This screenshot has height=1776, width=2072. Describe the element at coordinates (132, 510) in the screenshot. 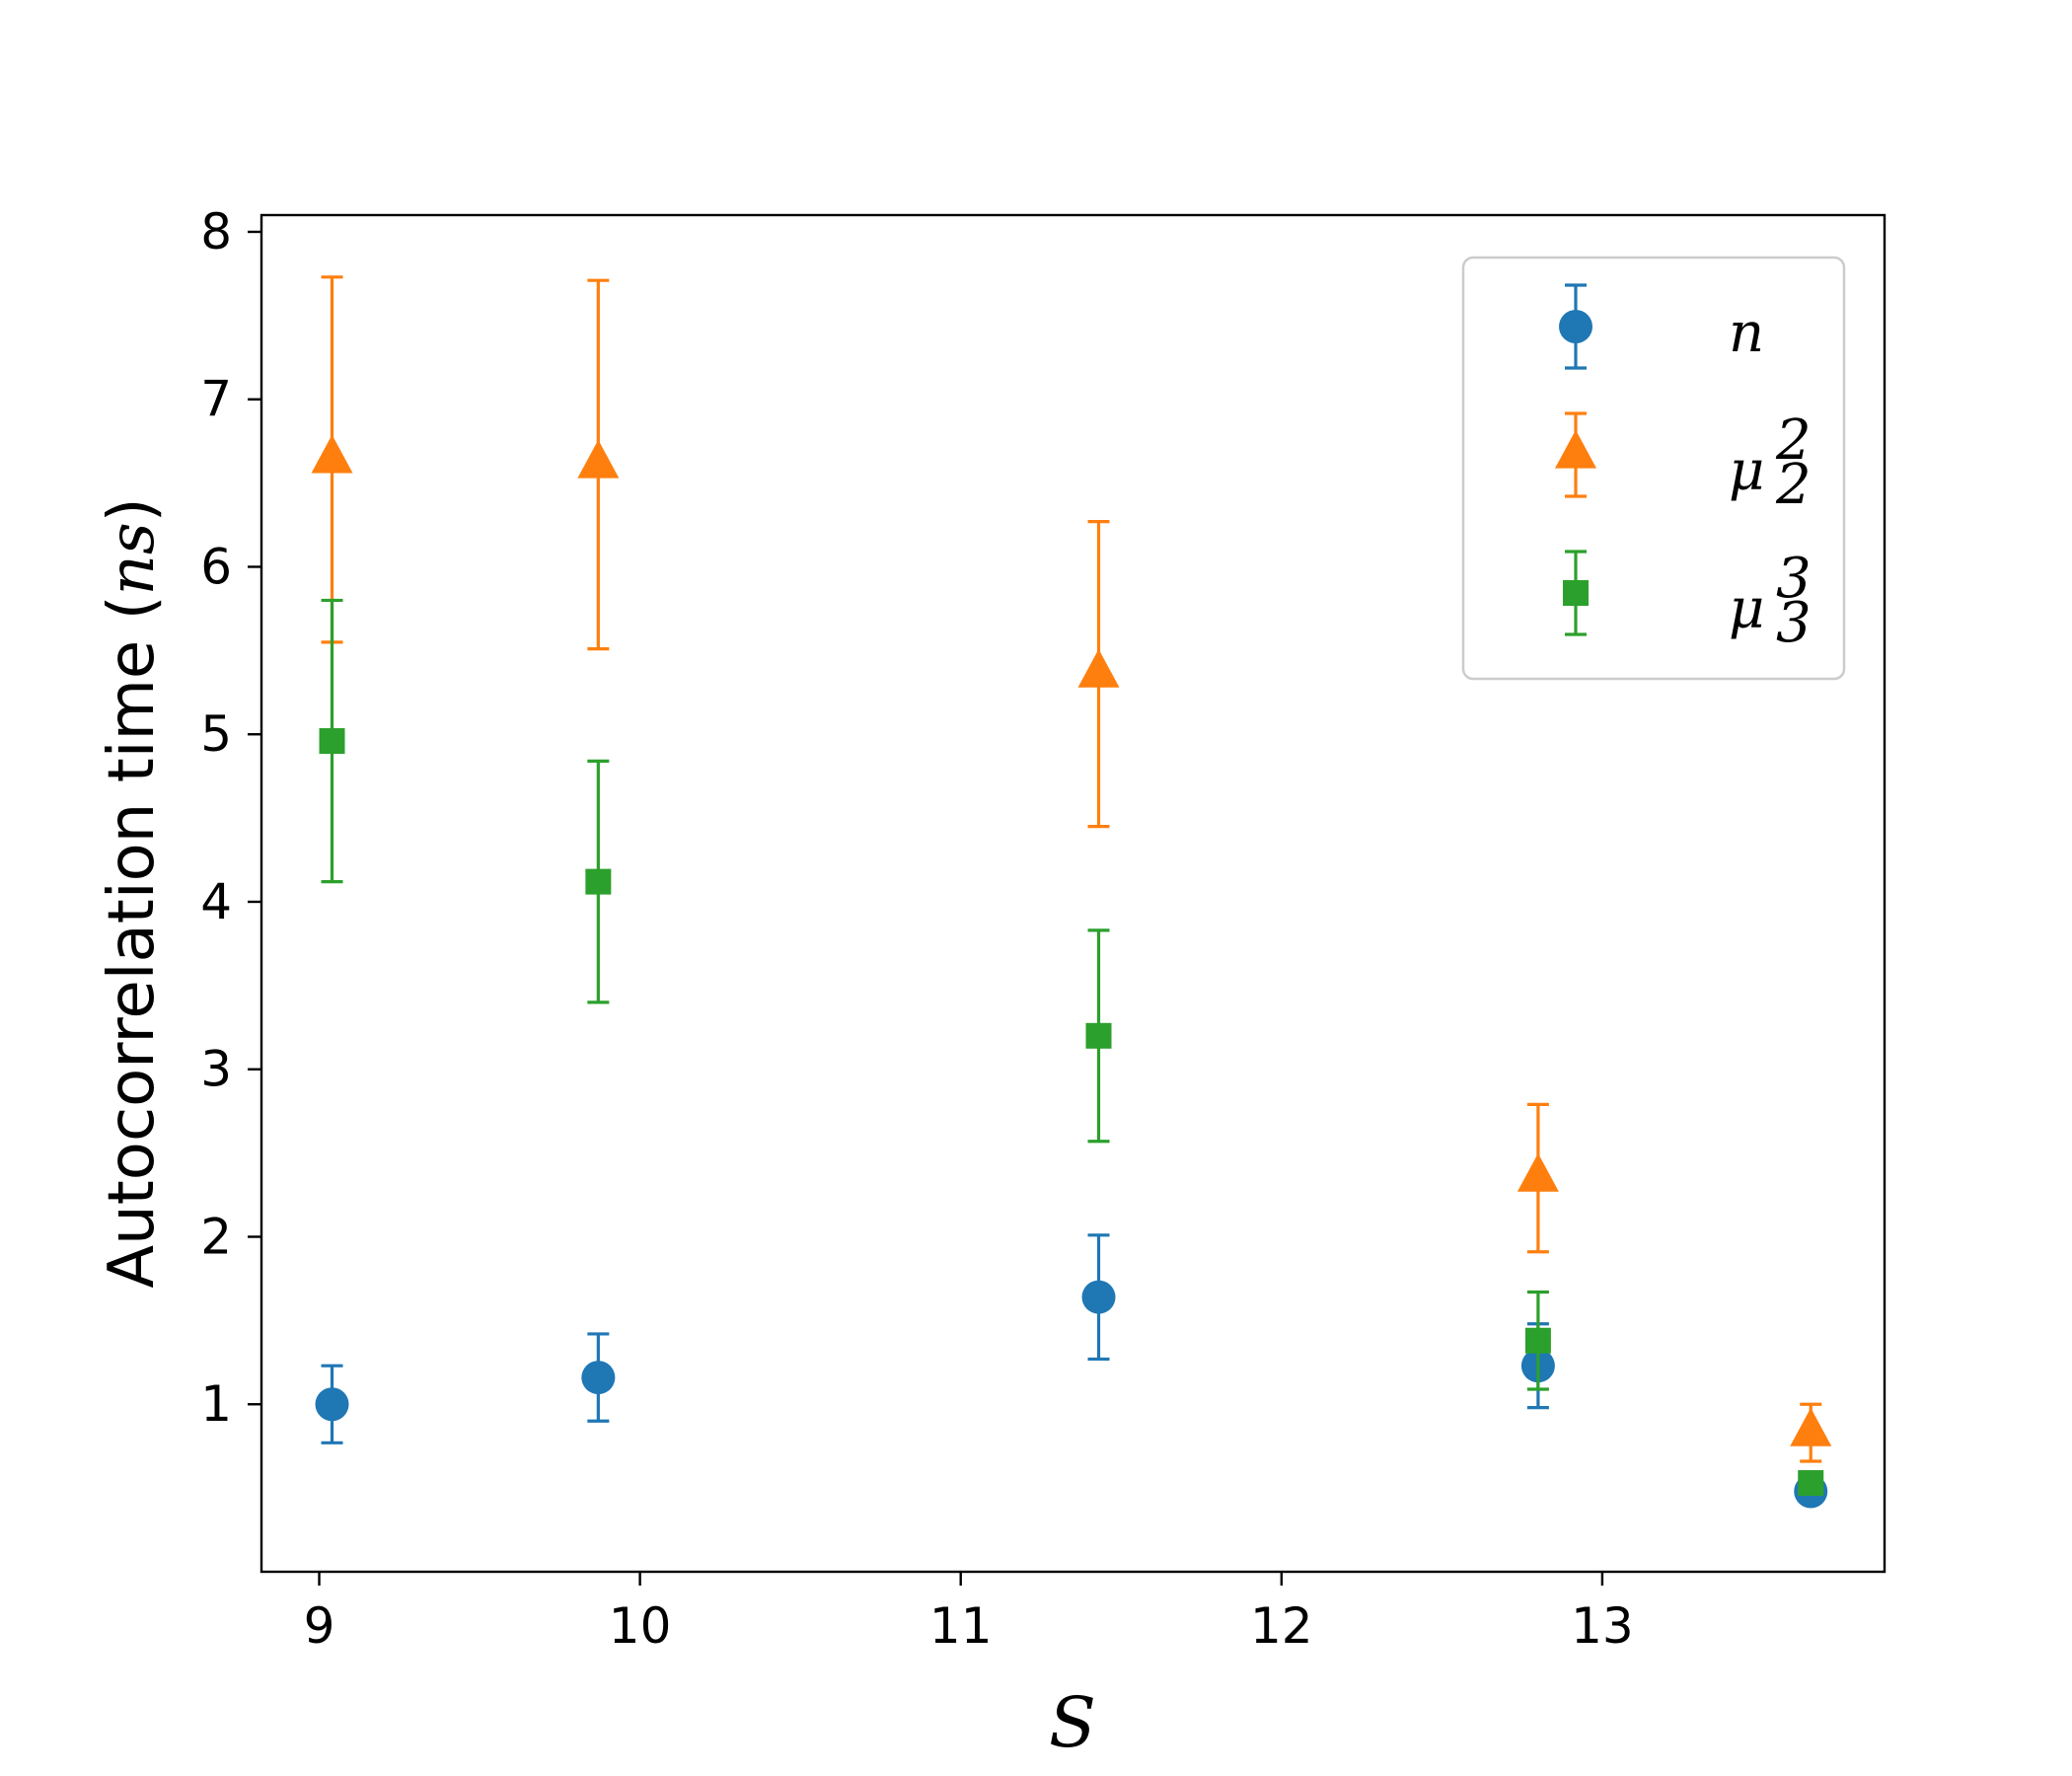

I see `y-axis-title-suffix: )` at that location.